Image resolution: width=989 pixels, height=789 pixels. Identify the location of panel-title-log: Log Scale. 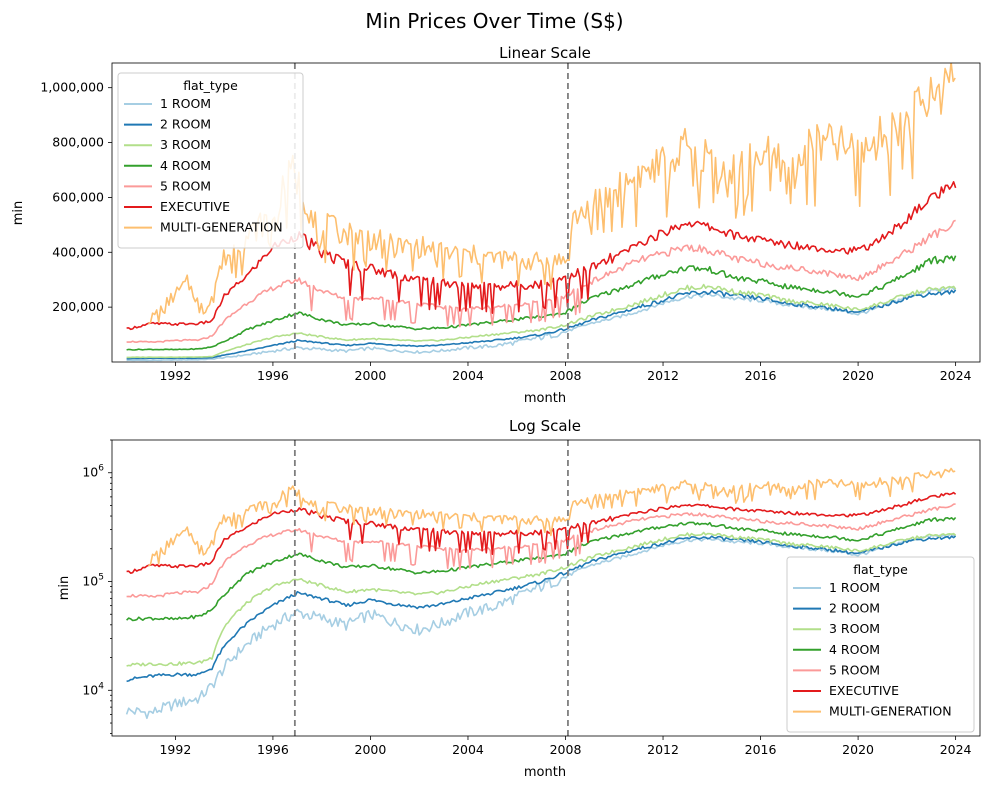
(545, 426).